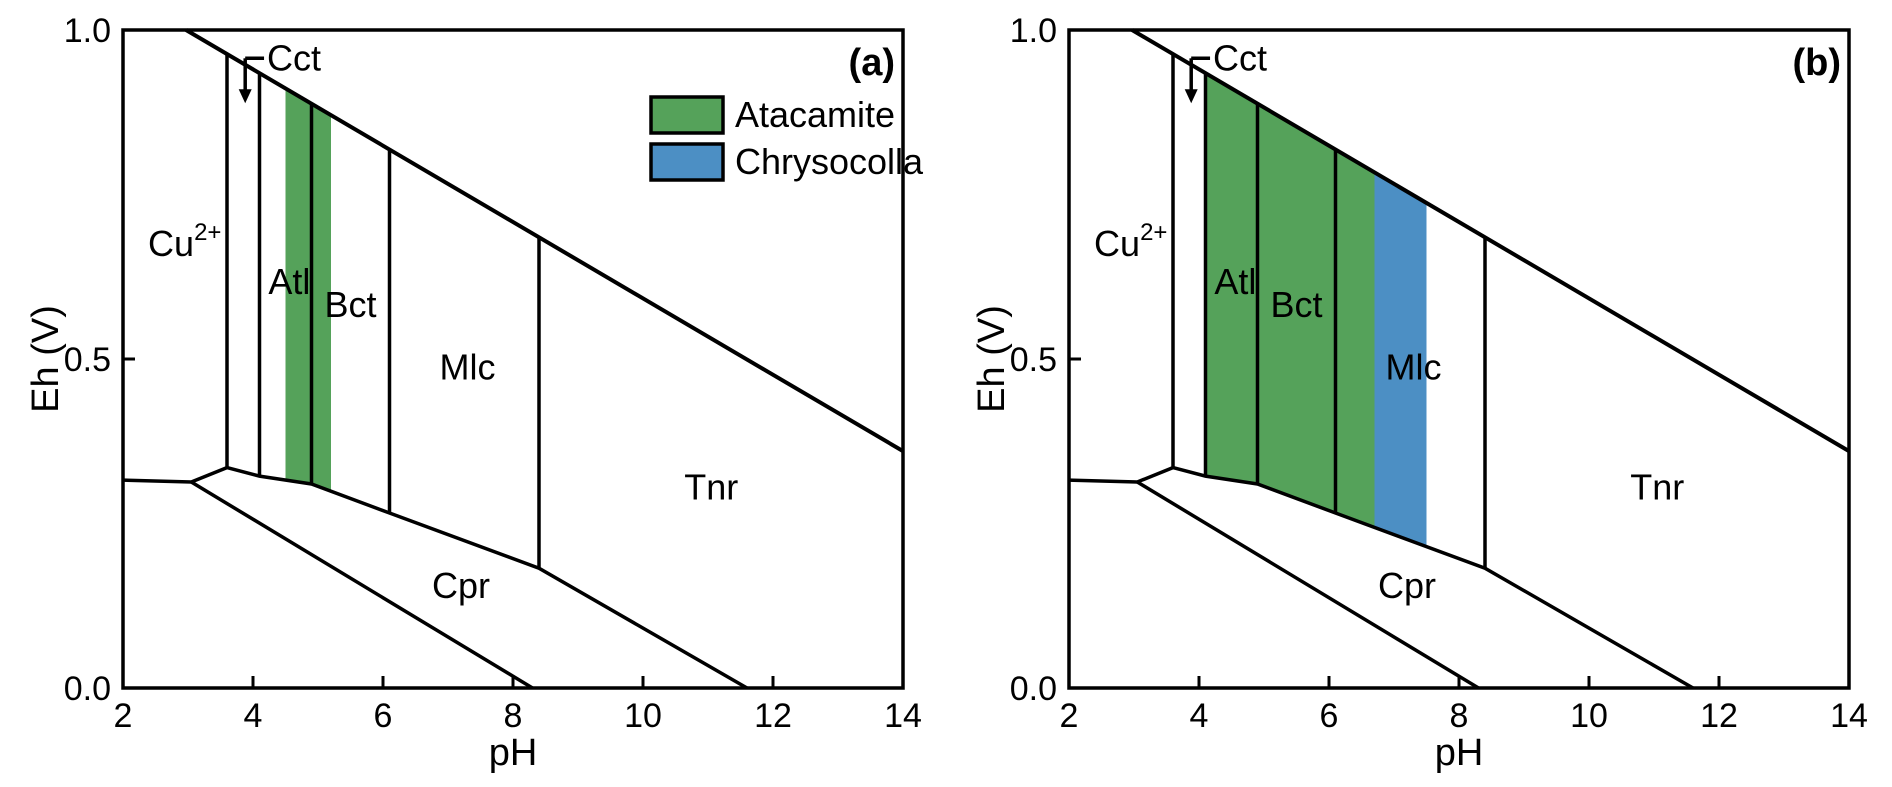 The width and height of the screenshot is (1892, 787). I want to click on legend-label-atacamite: Atacamite, so click(815, 114).